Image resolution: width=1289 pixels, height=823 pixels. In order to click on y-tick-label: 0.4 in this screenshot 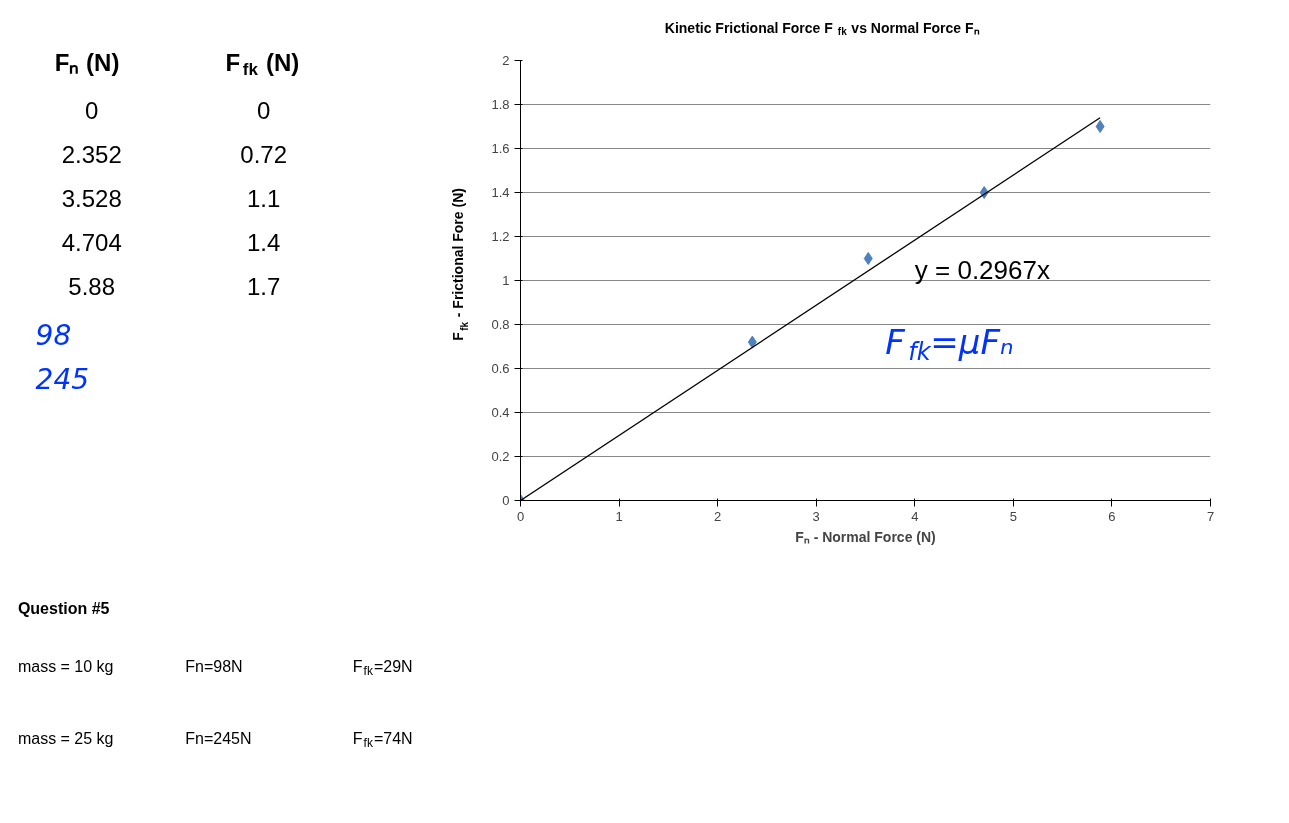, I will do `click(500, 412)`.